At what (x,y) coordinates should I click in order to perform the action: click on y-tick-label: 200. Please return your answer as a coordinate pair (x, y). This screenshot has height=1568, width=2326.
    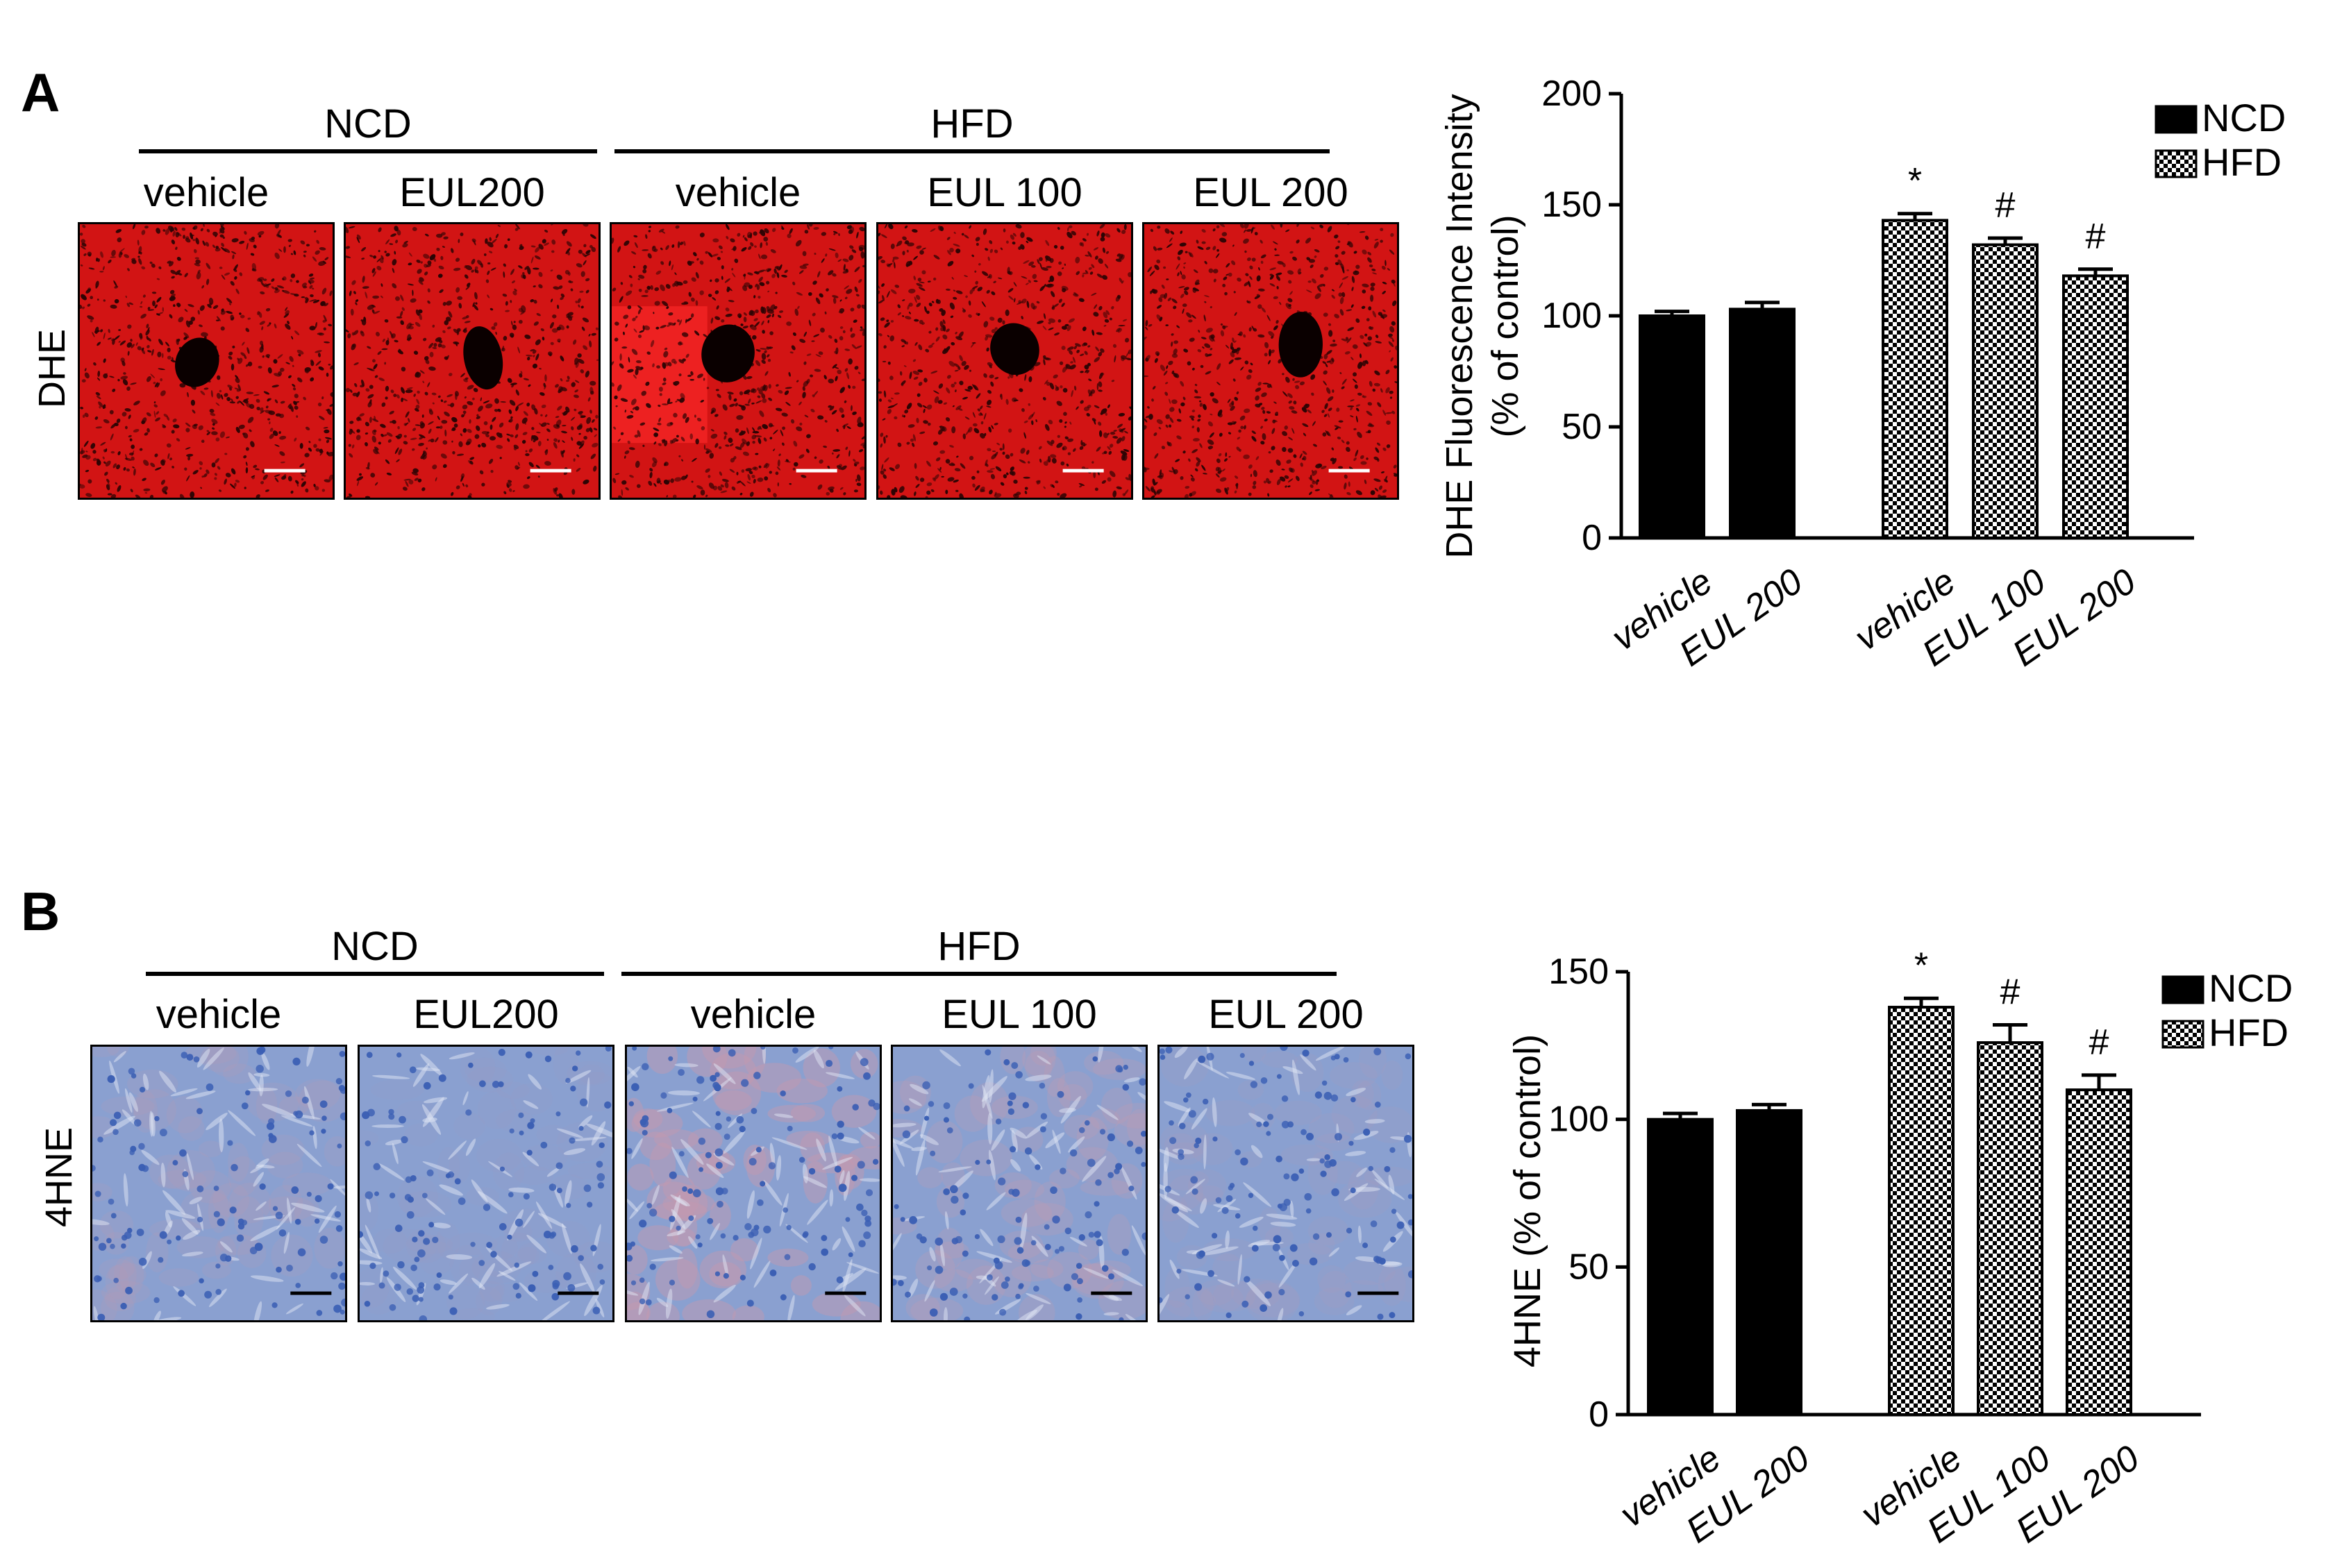
    Looking at the image, I should click on (1571, 94).